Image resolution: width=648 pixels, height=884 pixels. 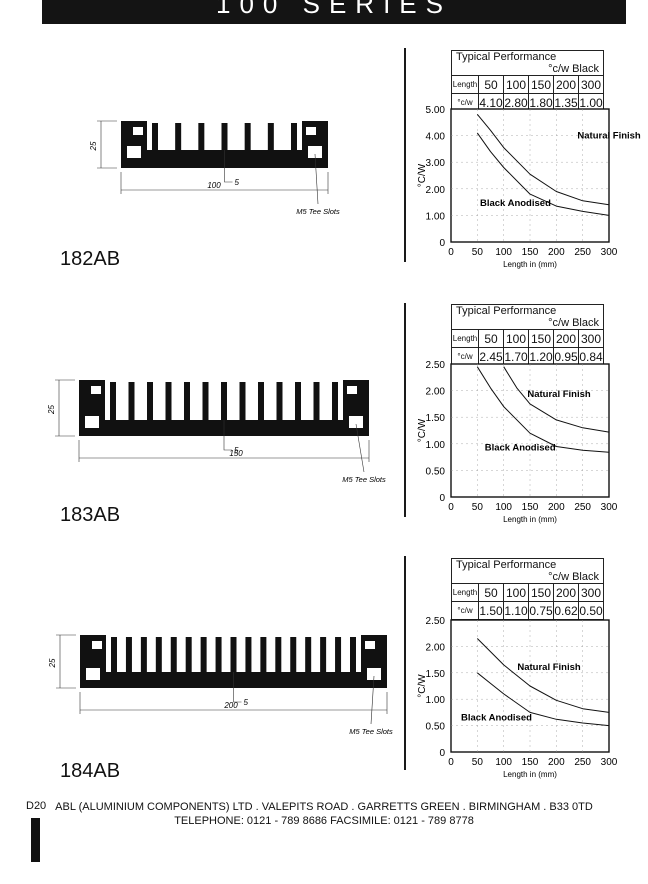 What do you see at coordinates (516, 610) in the screenshot?
I see `cw-value-cell: 1.10` at bounding box center [516, 610].